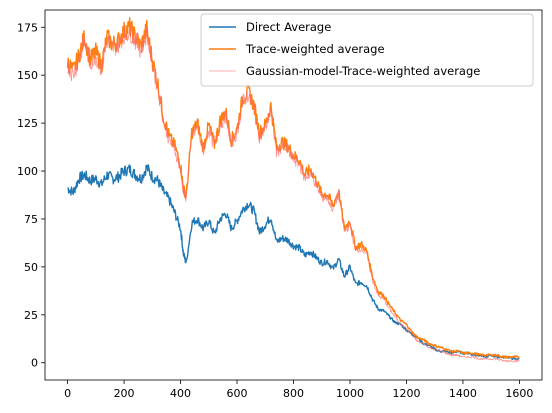 The height and width of the screenshot is (413, 552). Describe the element at coordinates (180, 393) in the screenshot. I see `x-tick-label: 400` at that location.